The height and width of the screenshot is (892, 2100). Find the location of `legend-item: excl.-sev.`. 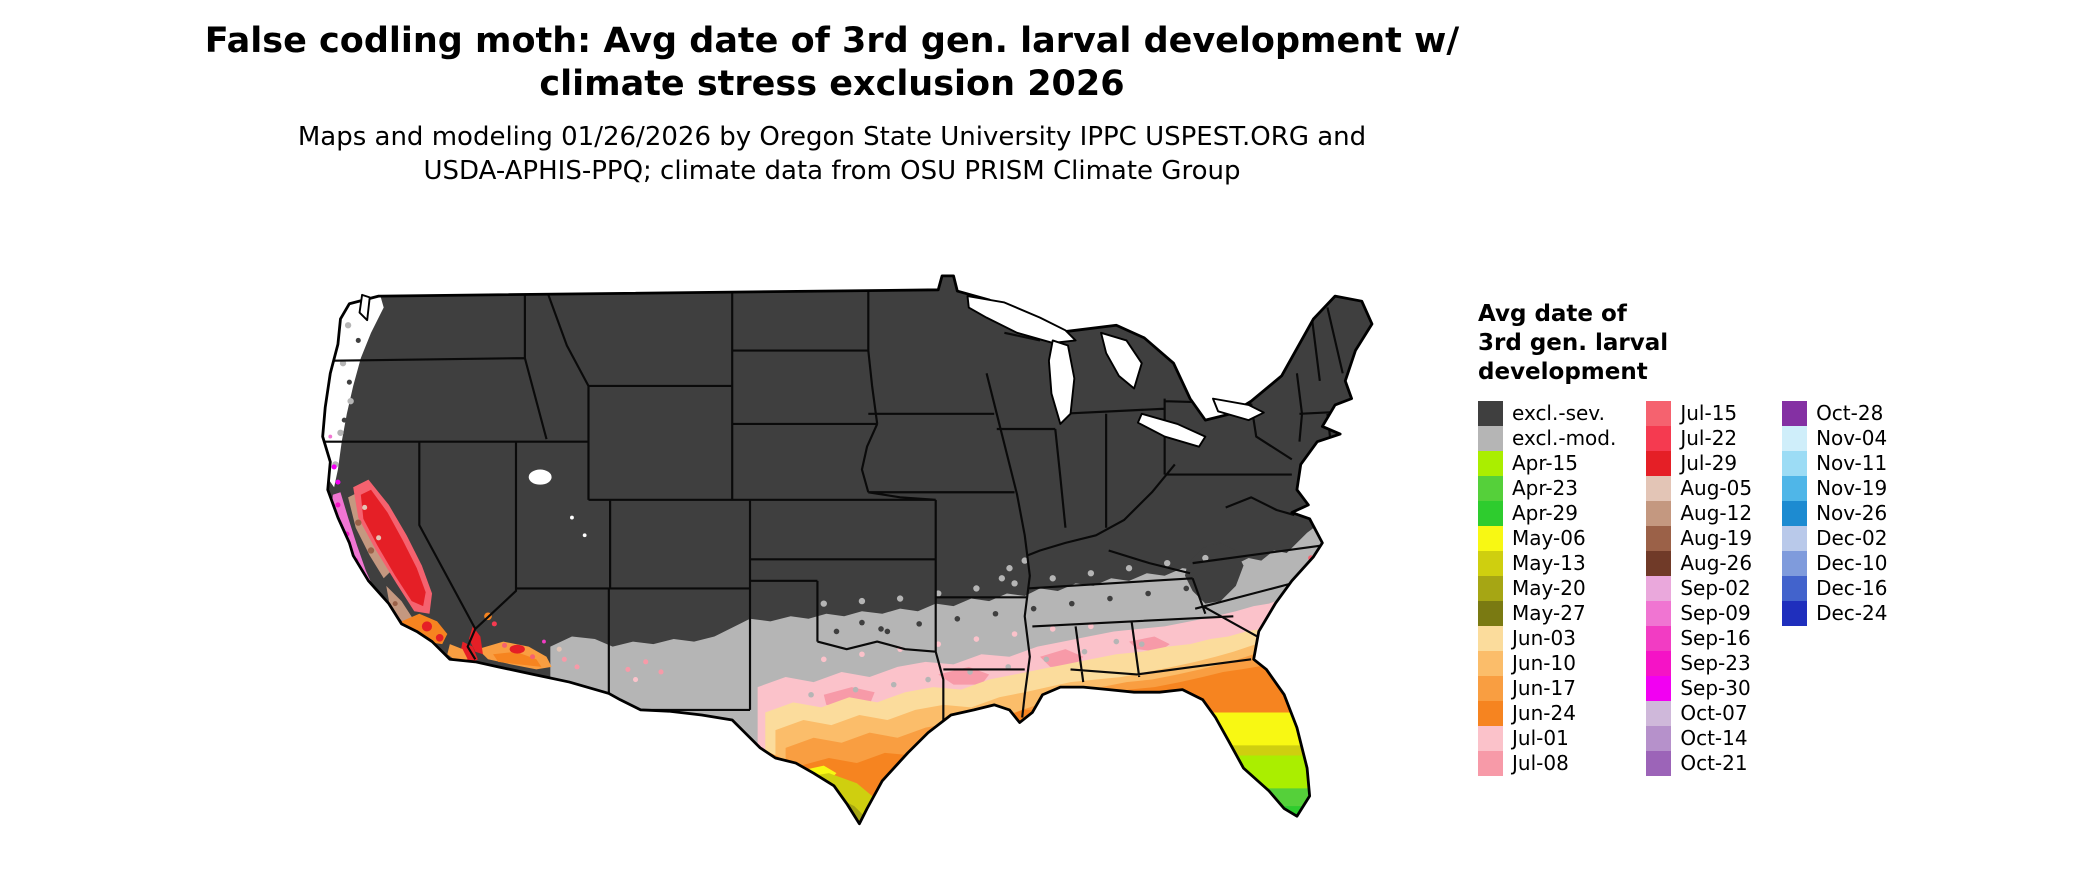

legend-item: excl.-sev. is located at coordinates (1547, 413).